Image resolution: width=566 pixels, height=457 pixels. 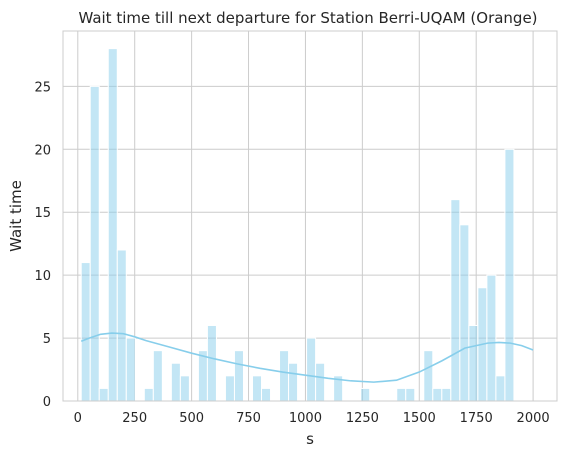 What do you see at coordinates (42, 276) in the screenshot?
I see `y-tick-label: 10` at bounding box center [42, 276].